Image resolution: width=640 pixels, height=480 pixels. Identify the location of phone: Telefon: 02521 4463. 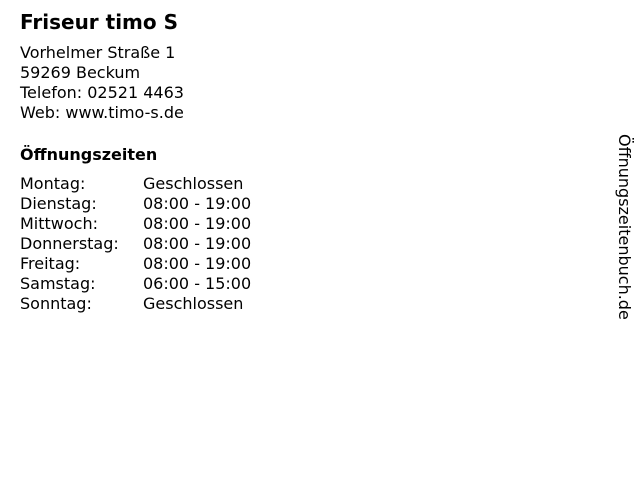
(102, 92).